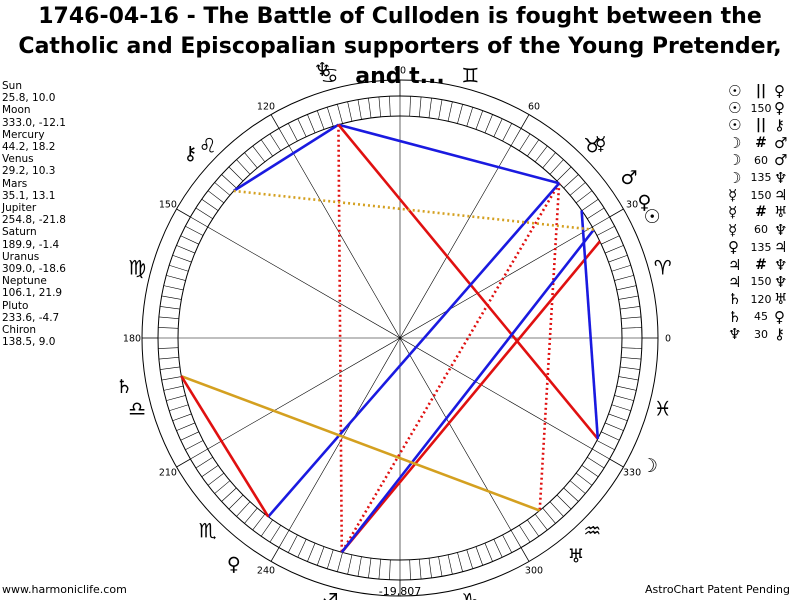  What do you see at coordinates (717, 589) in the screenshot?
I see `patent-notice: AstroChart Patent Pending` at bounding box center [717, 589].